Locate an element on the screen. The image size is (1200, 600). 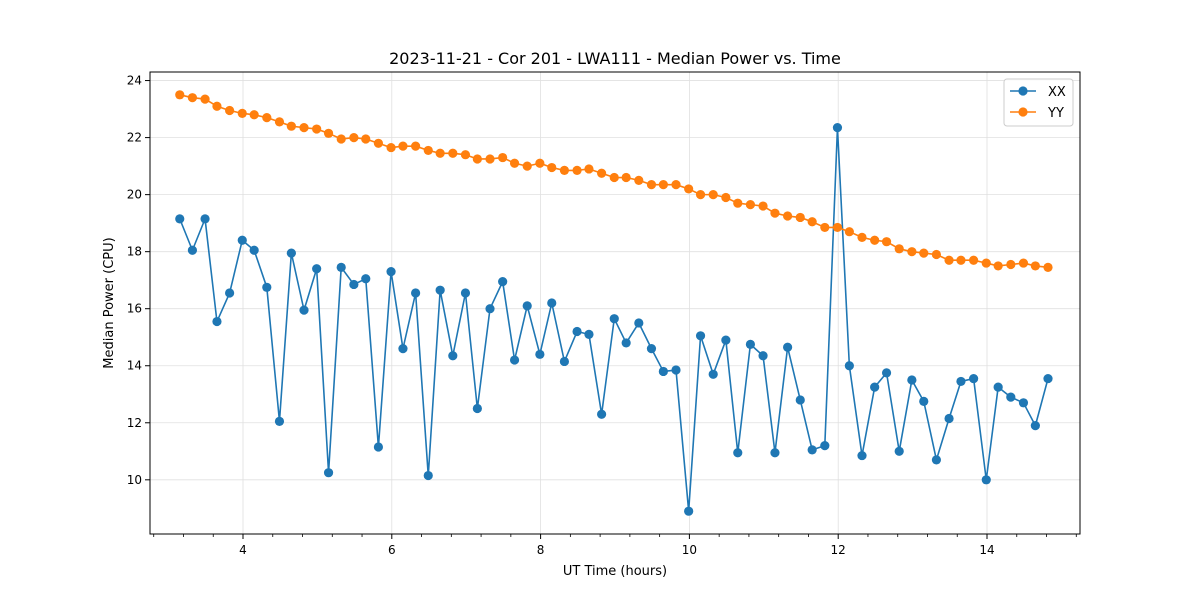
y-tick-label: 10 is located at coordinates (134, 480).